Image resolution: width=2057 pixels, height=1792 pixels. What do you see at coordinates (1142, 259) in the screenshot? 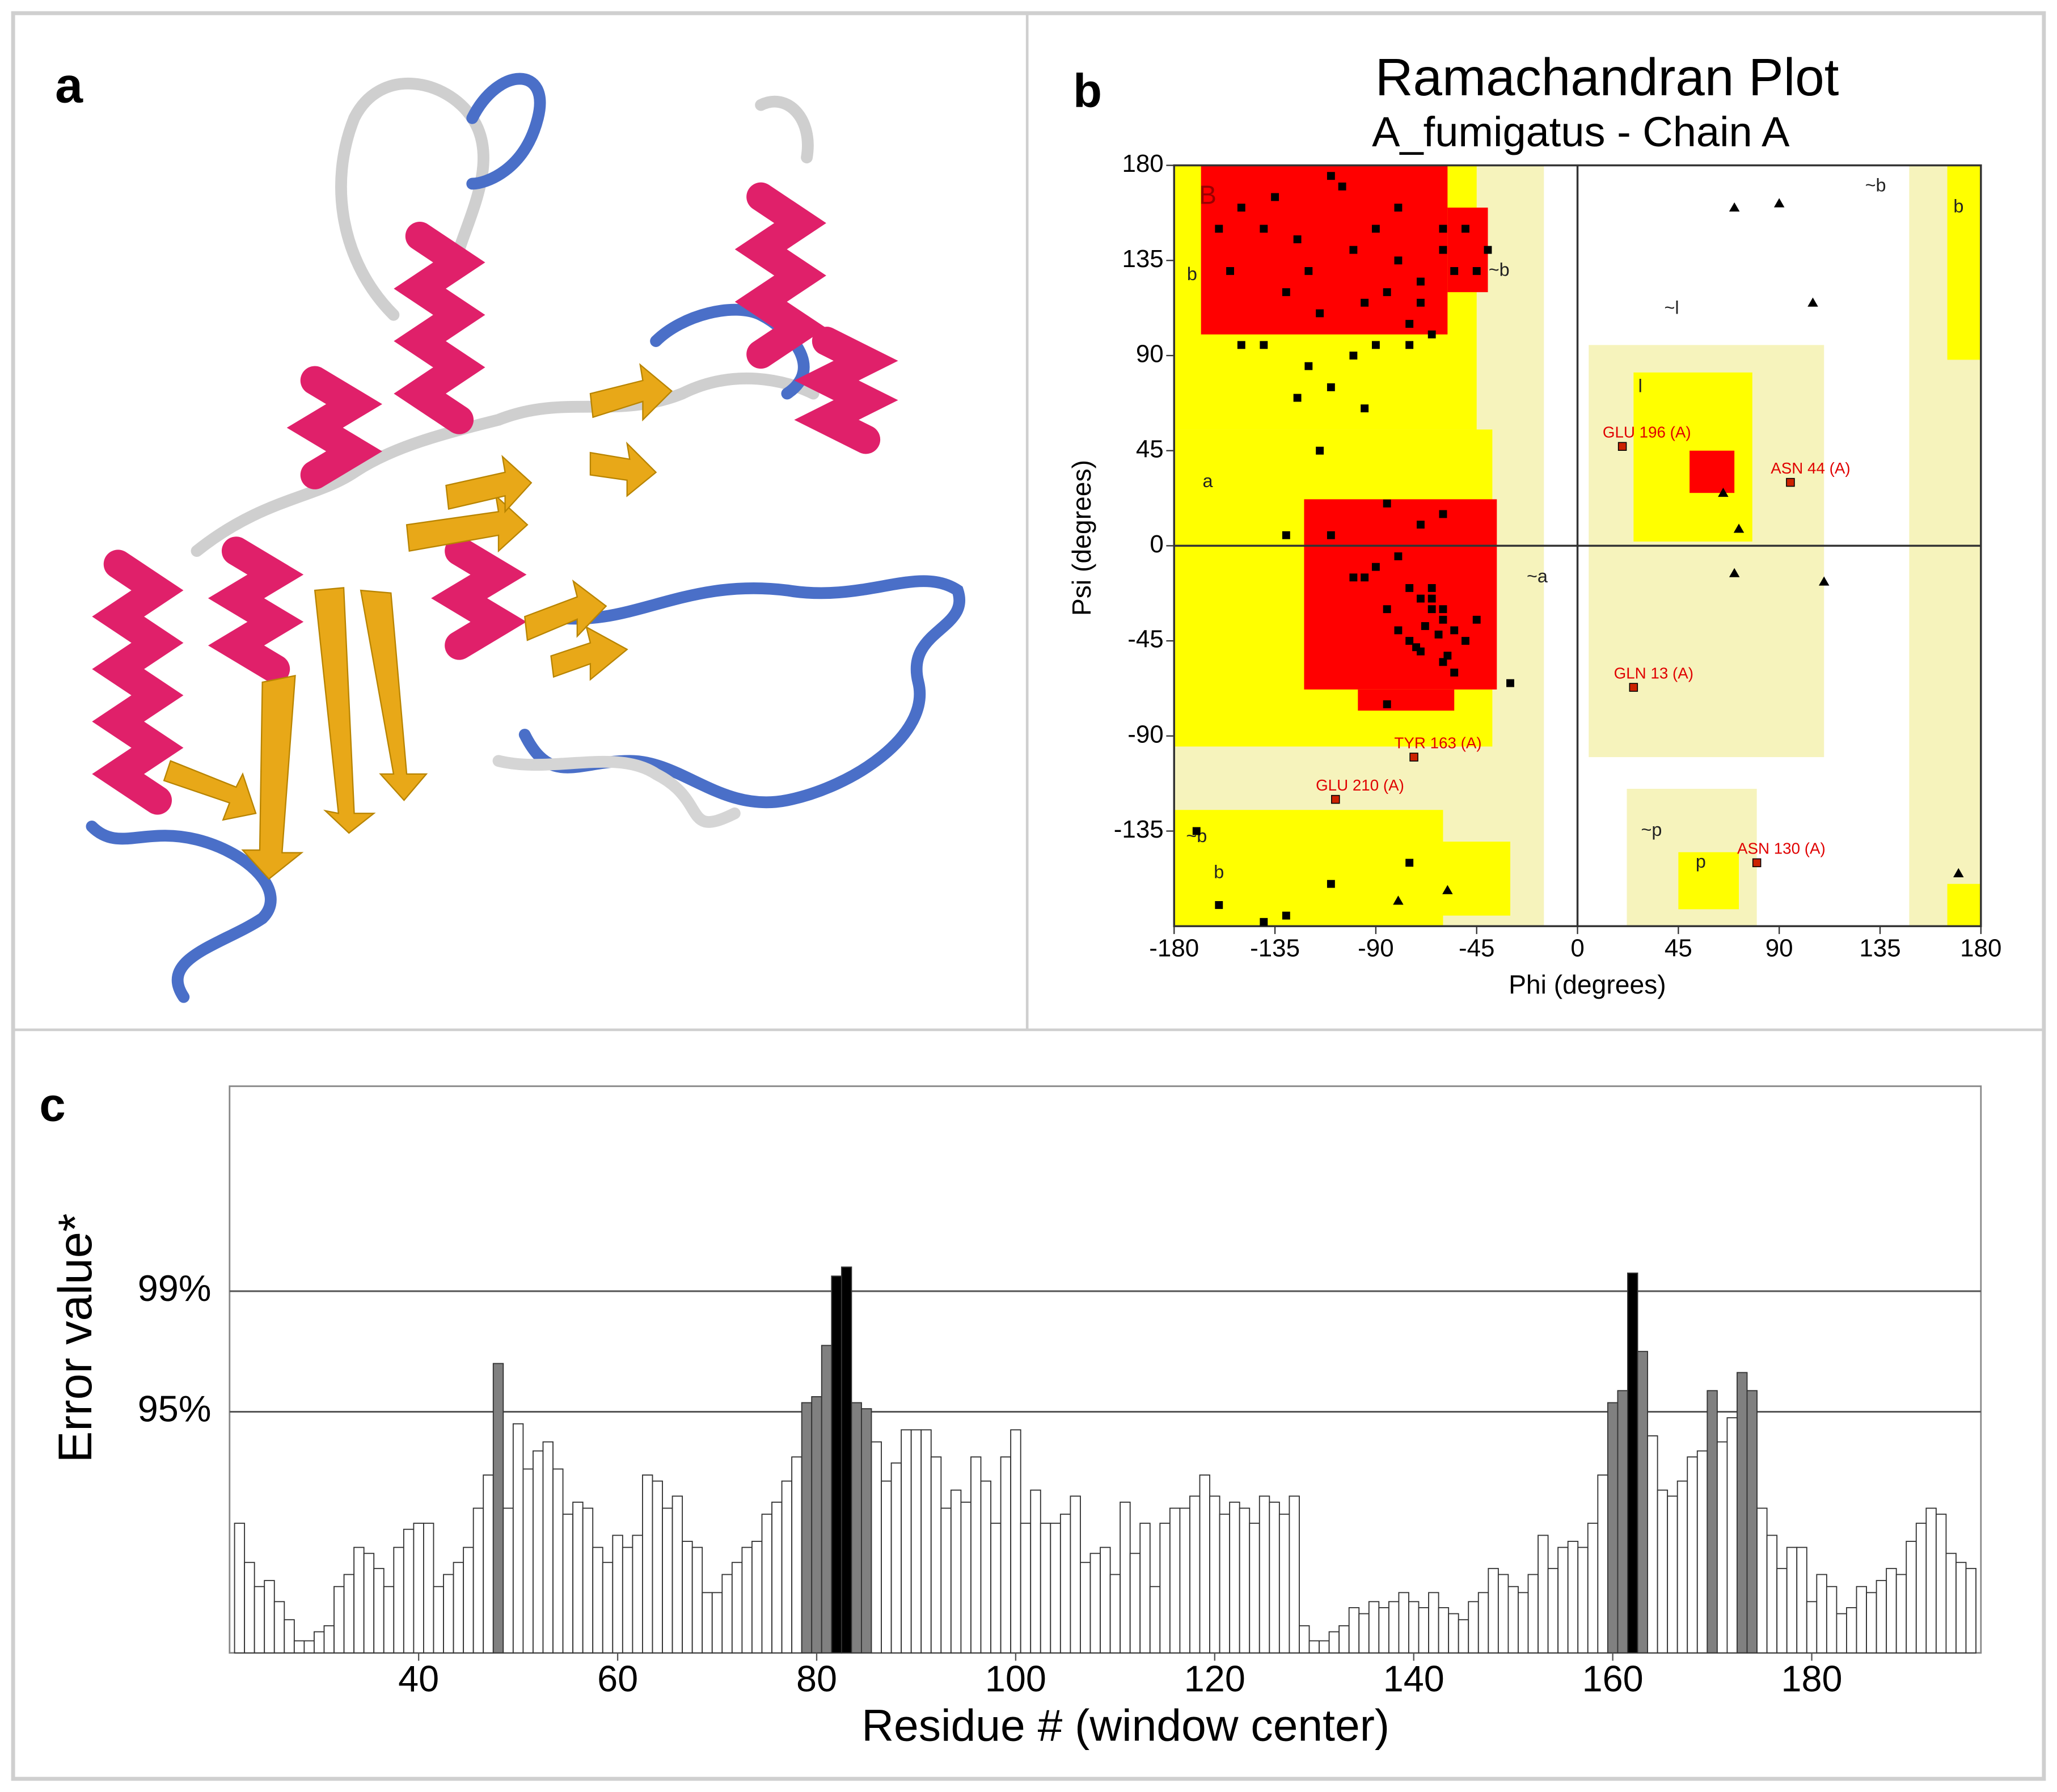
I see `y-tick-label: 135` at bounding box center [1142, 259].